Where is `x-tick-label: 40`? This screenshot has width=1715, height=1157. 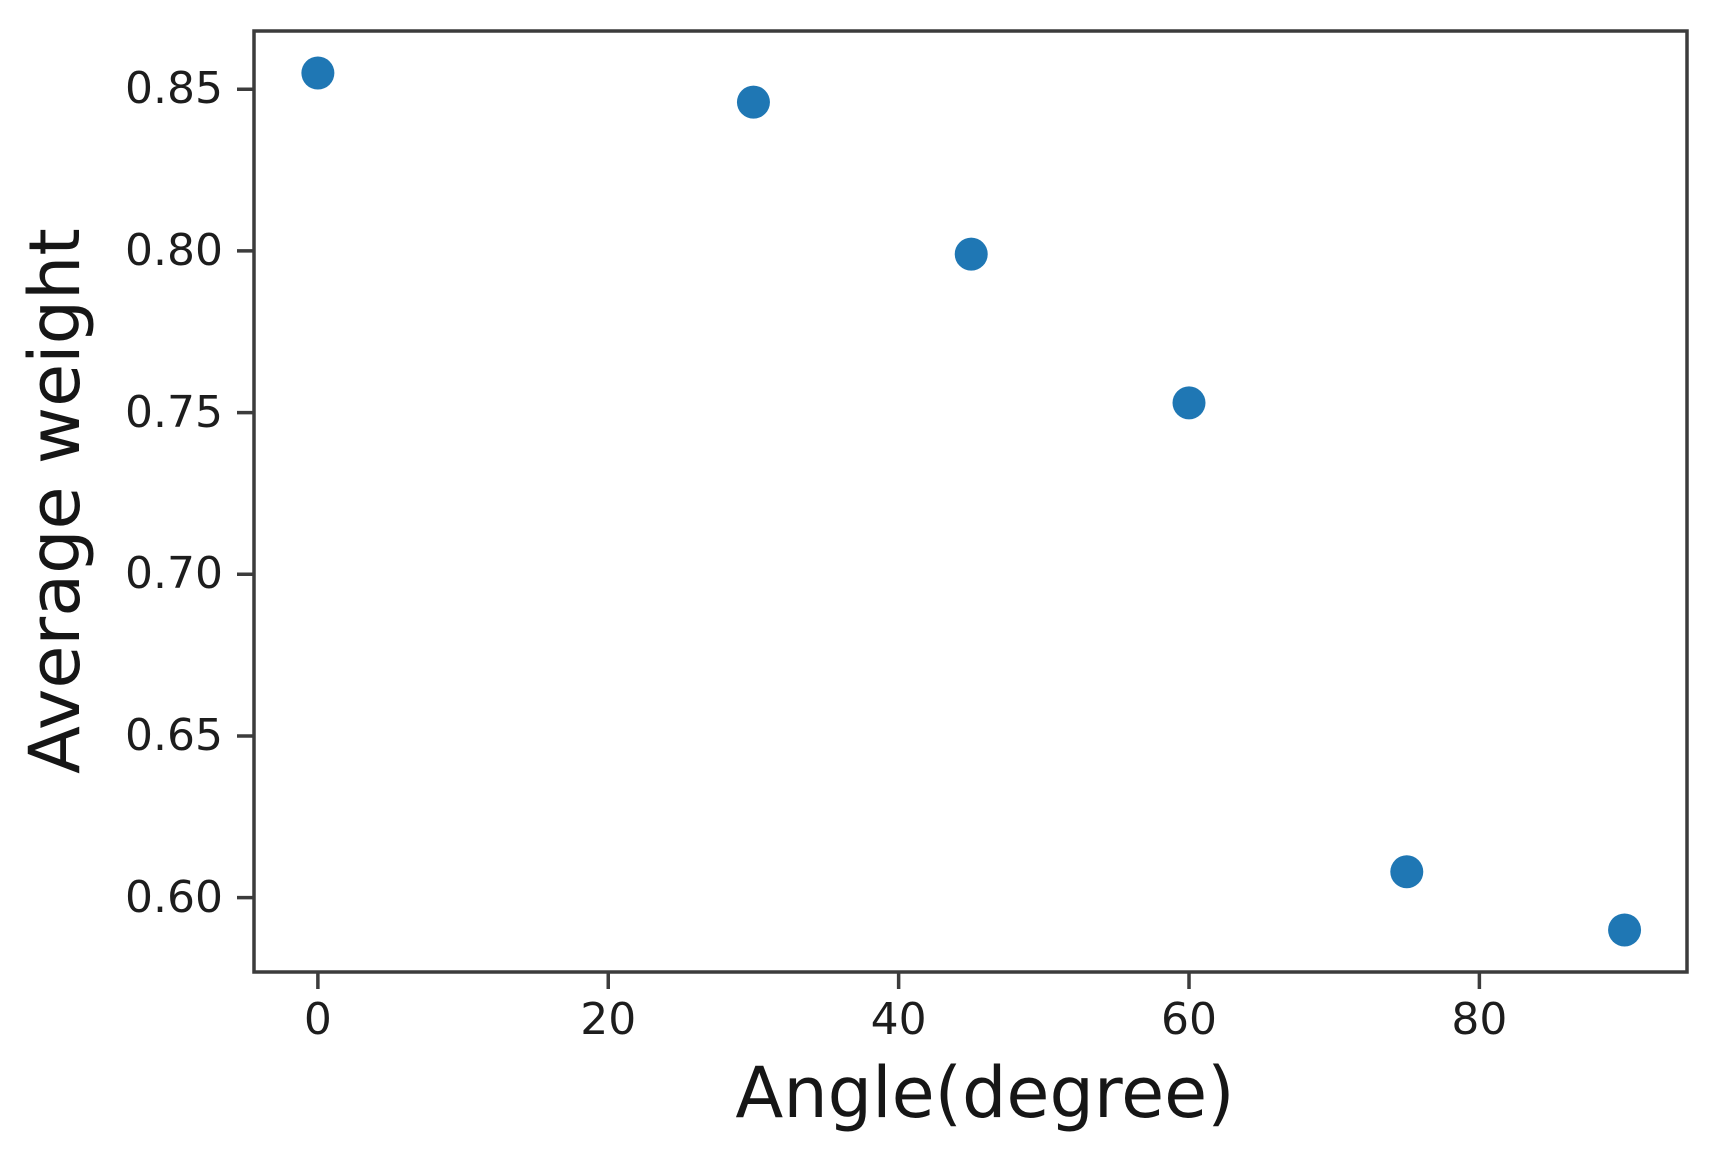
x-tick-label: 40 is located at coordinates (898, 1019).